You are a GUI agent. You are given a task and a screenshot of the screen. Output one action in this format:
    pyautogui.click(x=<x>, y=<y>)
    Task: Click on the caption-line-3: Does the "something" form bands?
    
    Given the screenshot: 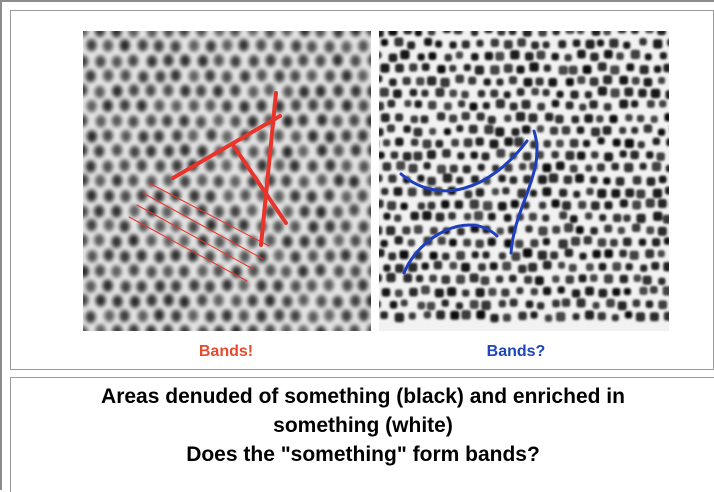 What is the action you would take?
    pyautogui.click(x=363, y=454)
    